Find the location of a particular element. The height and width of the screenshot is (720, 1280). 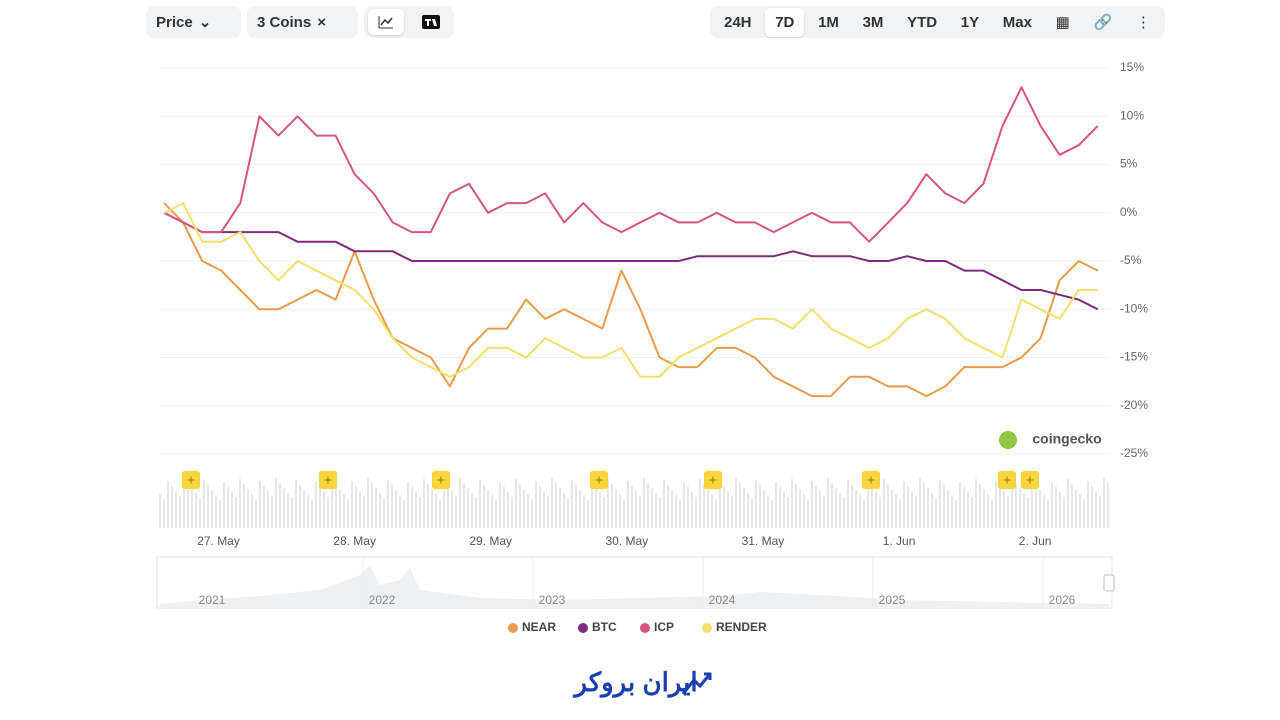

line-icon is located at coordinates (385, 22).